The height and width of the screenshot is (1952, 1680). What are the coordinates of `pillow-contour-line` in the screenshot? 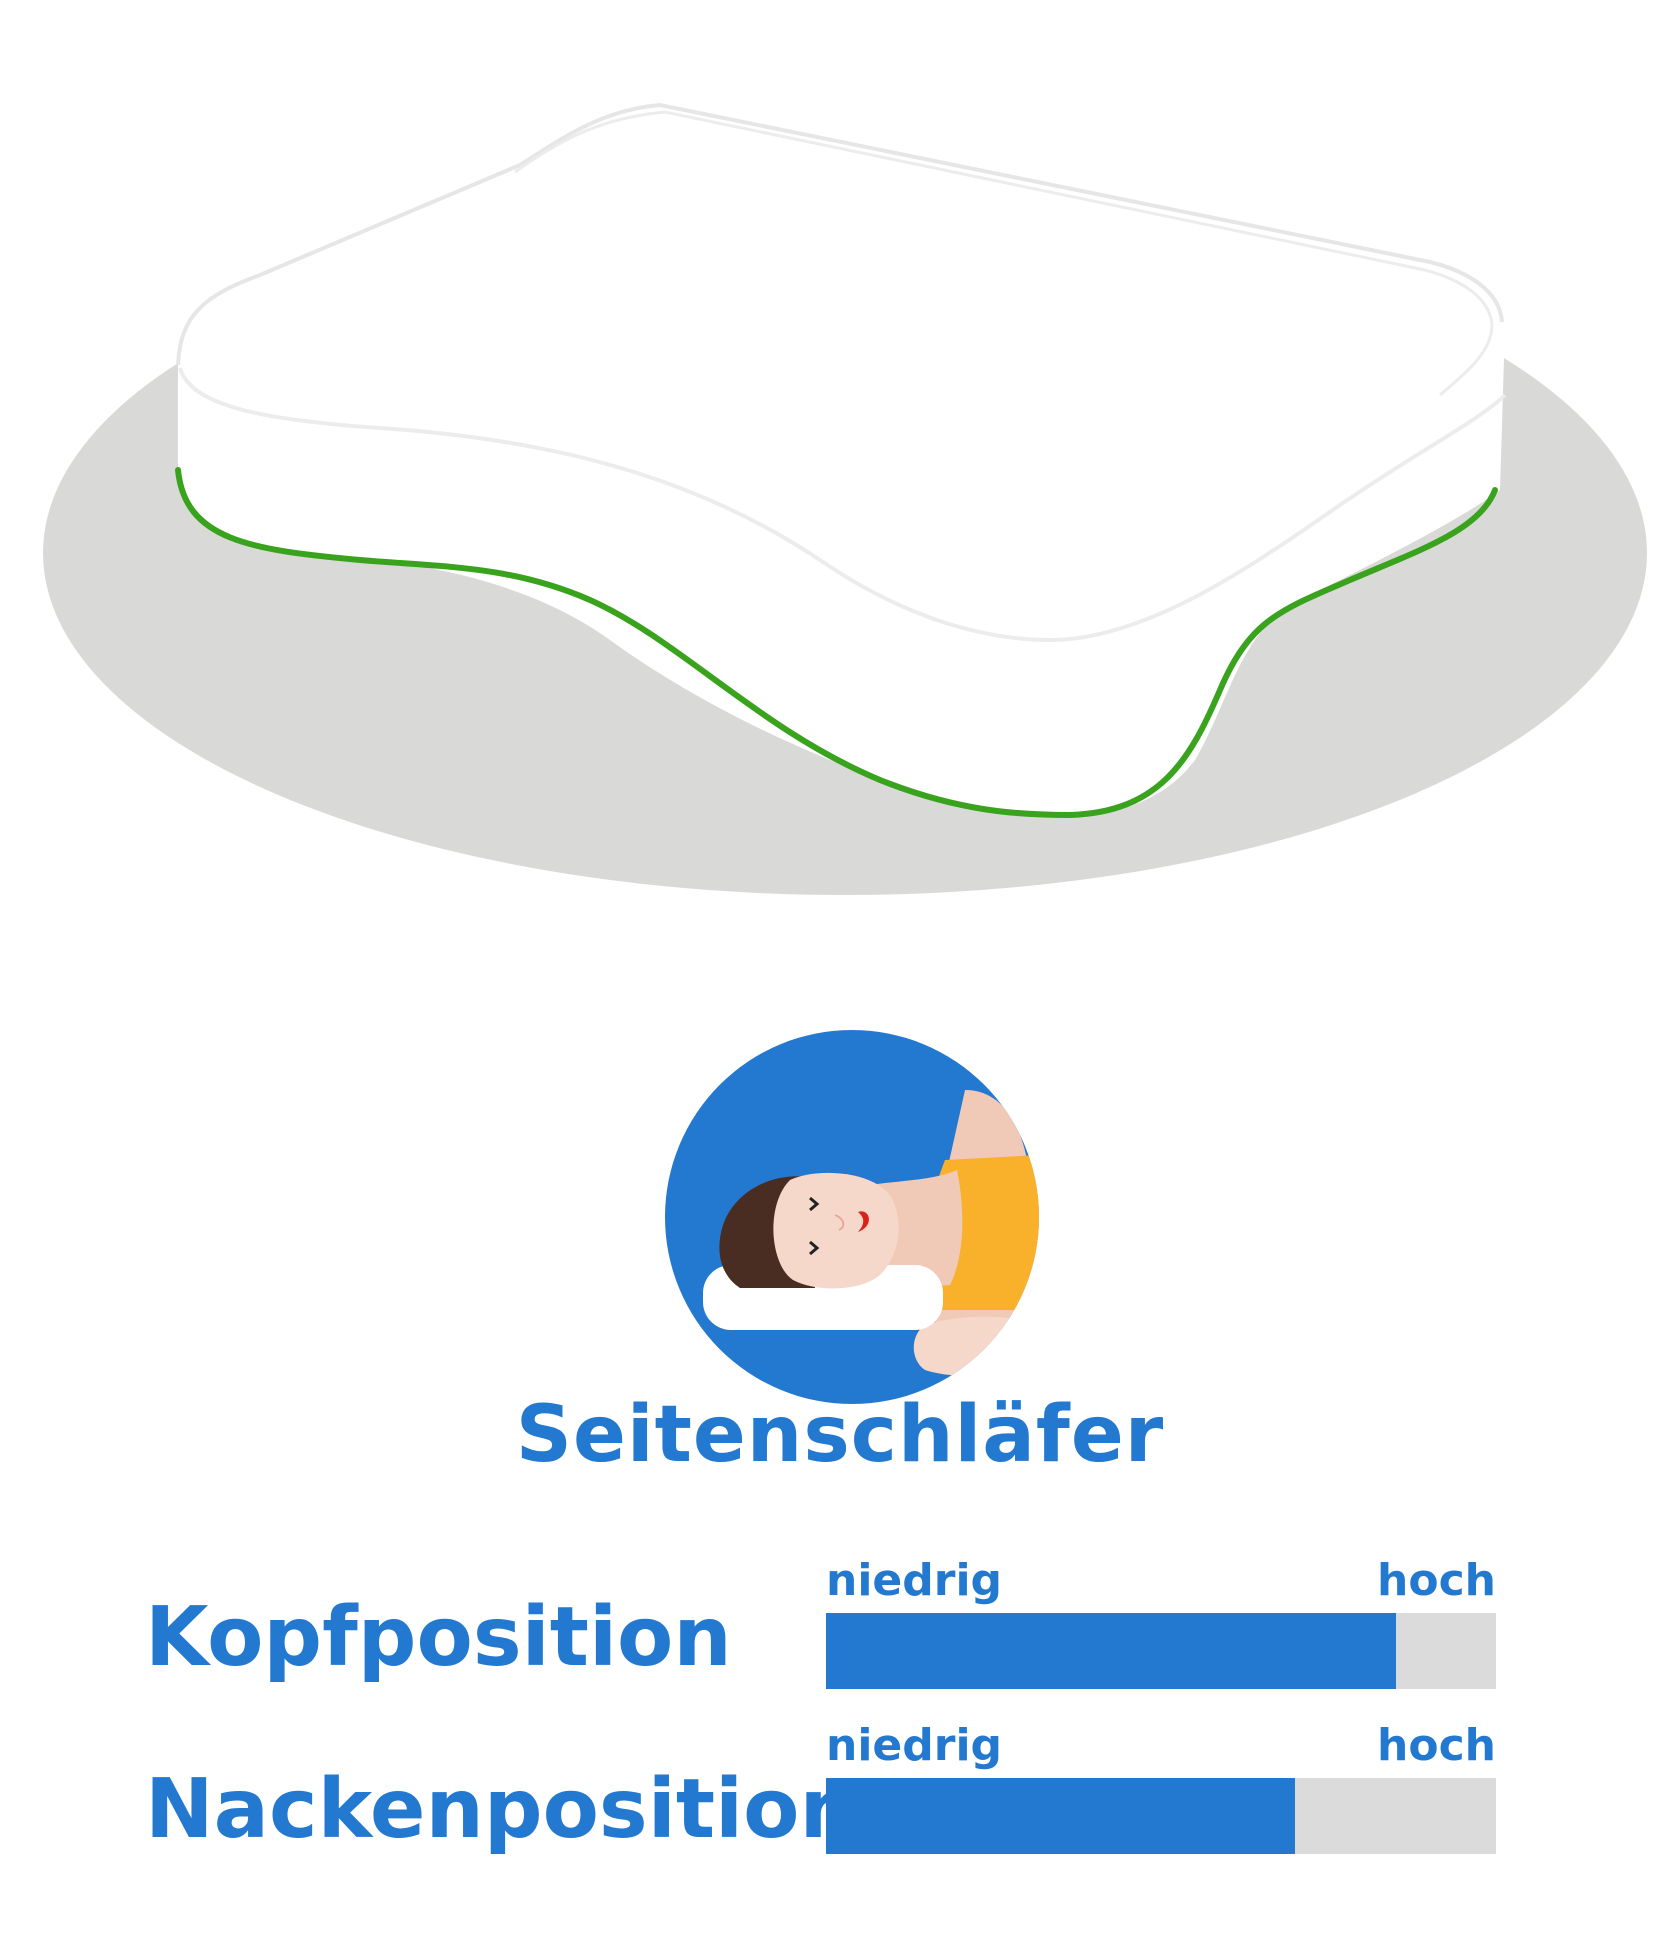 It's located at (836, 643).